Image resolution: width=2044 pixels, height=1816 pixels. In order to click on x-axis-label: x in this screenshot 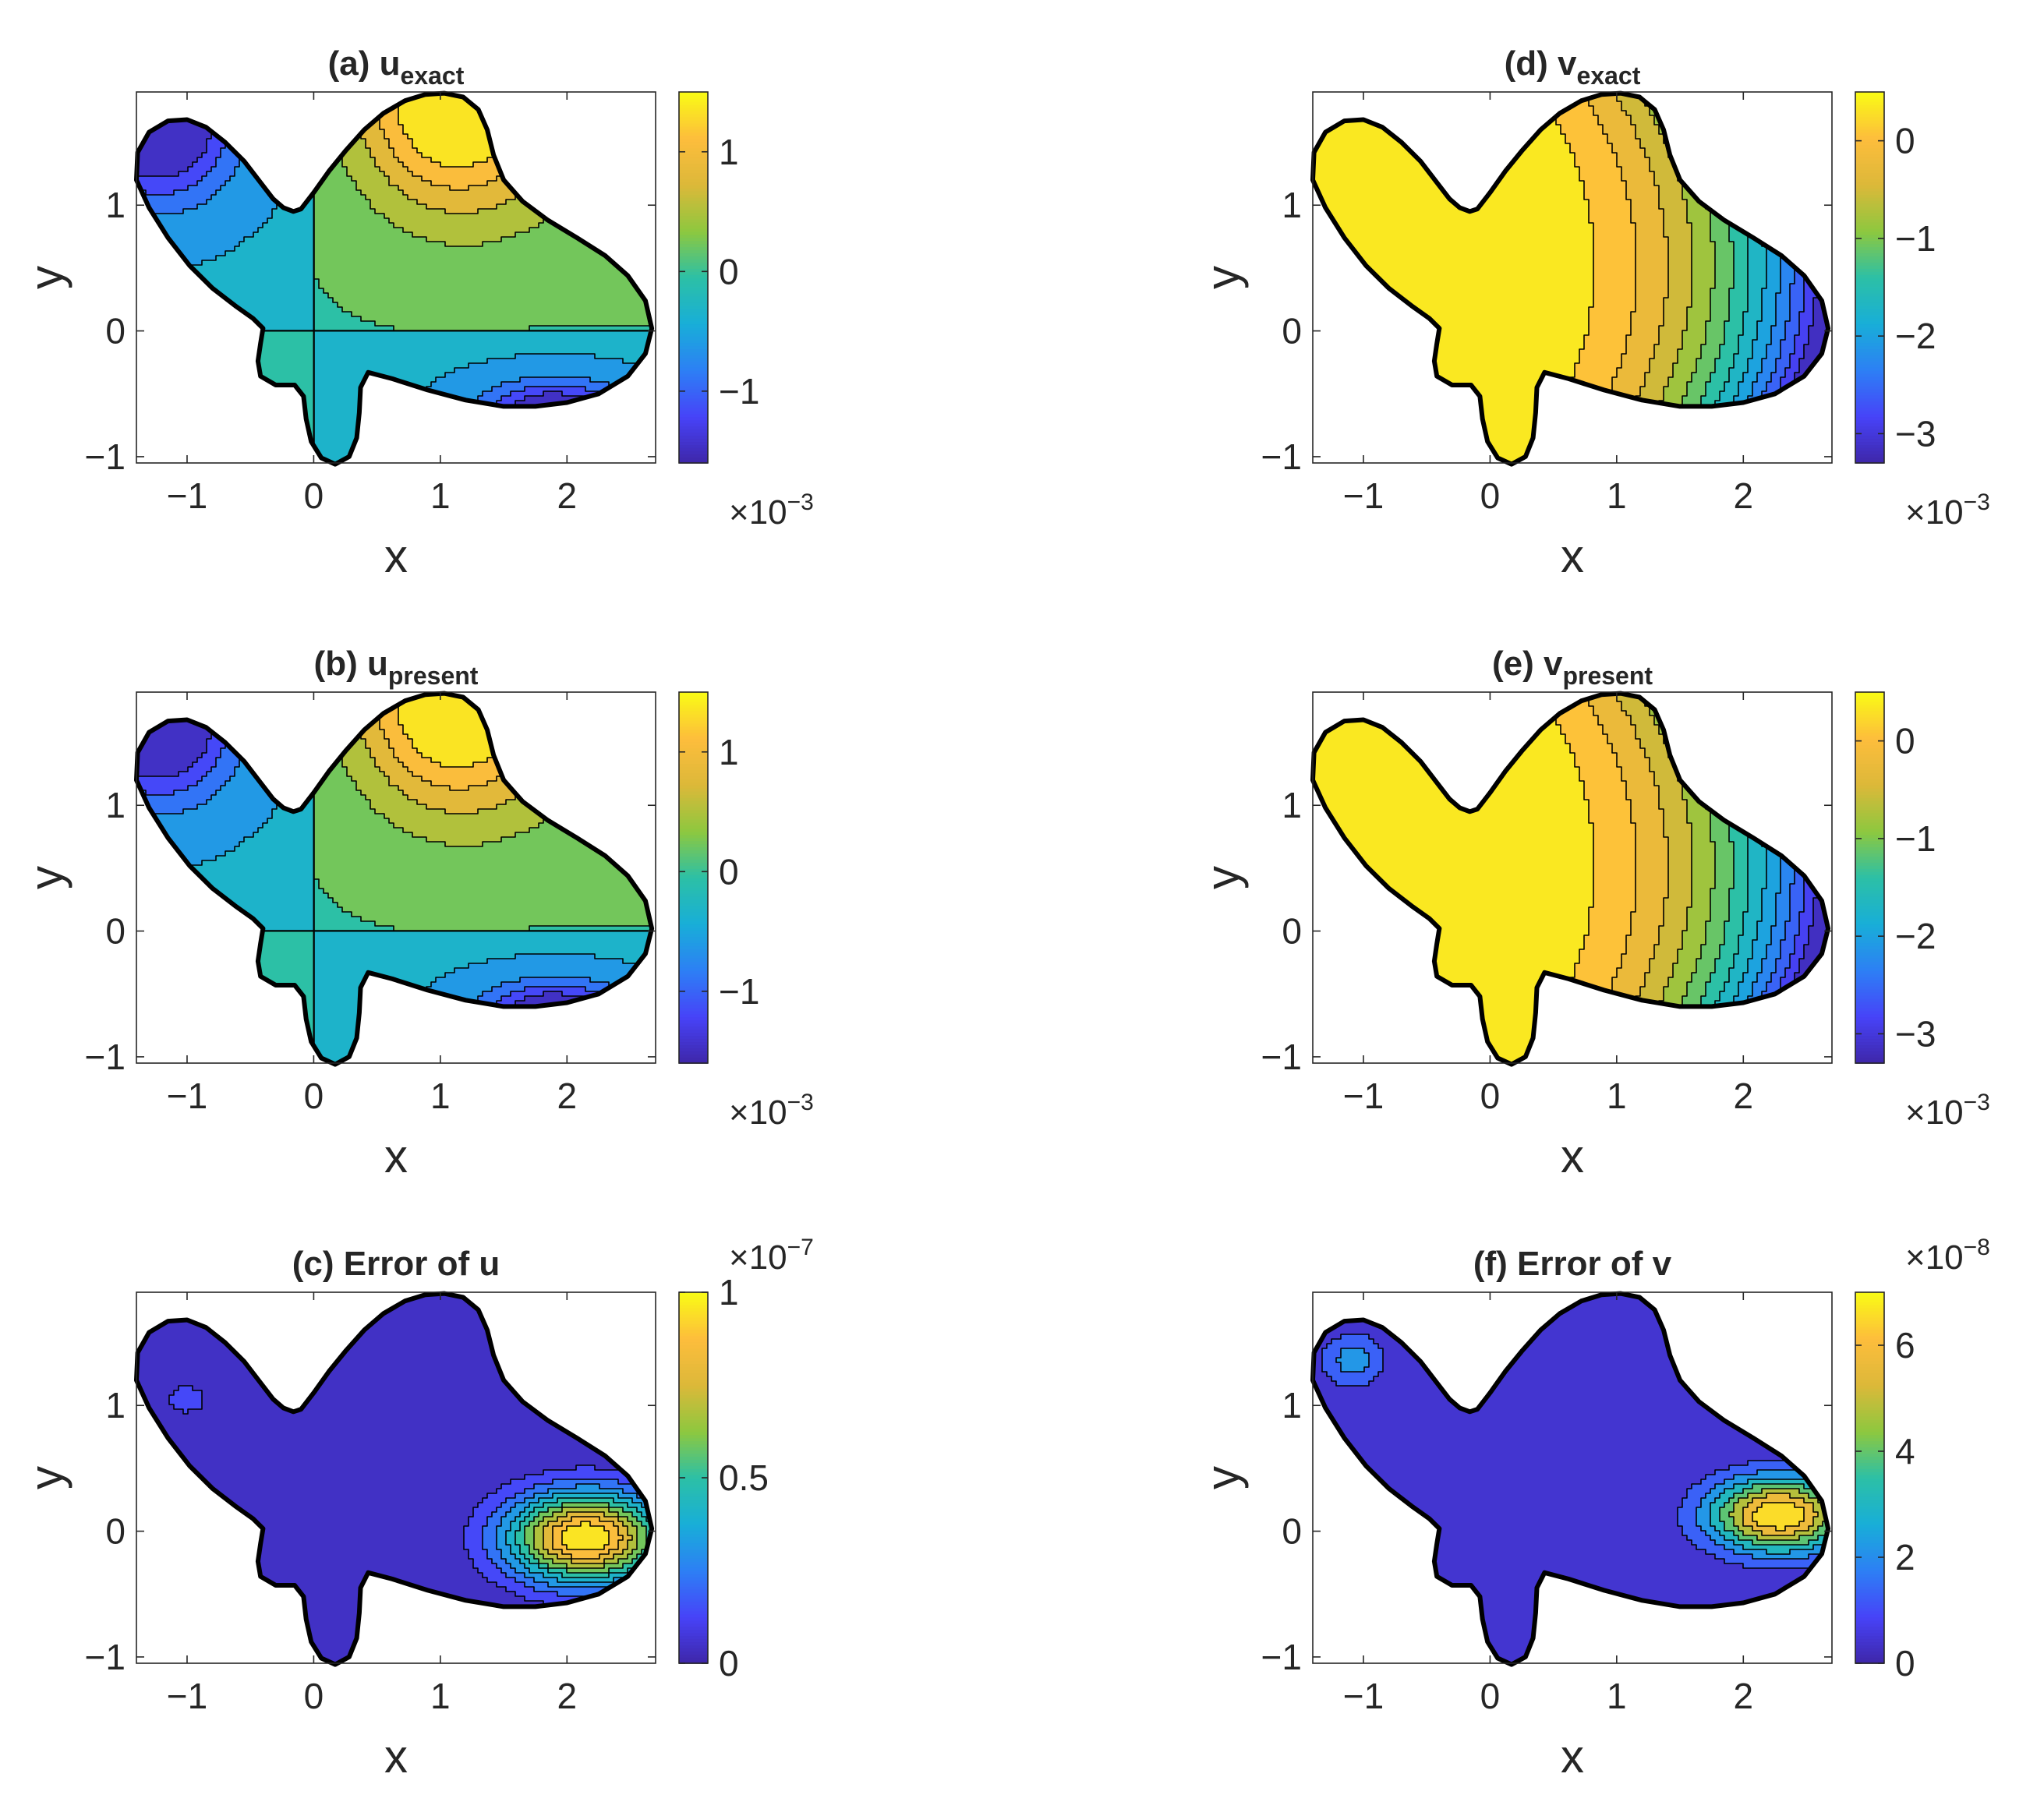, I will do `click(1572, 1156)`.